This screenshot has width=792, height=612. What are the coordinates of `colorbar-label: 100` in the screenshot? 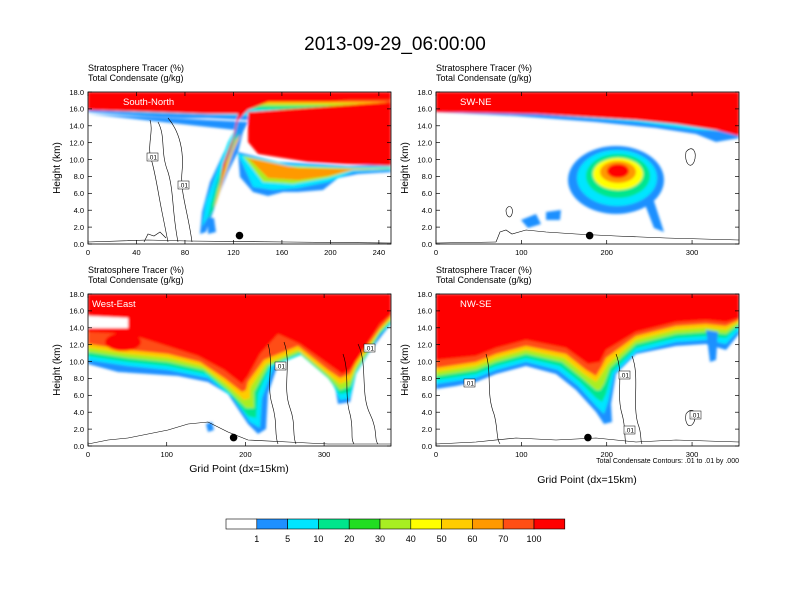 It's located at (533, 539).